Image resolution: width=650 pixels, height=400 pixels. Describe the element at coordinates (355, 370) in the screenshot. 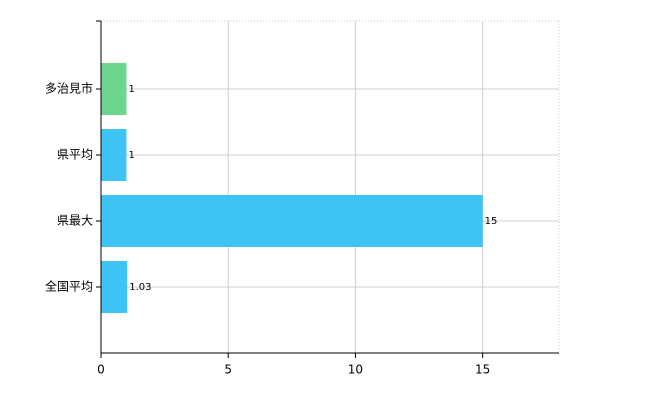

I see `x-tick-label: 10` at that location.